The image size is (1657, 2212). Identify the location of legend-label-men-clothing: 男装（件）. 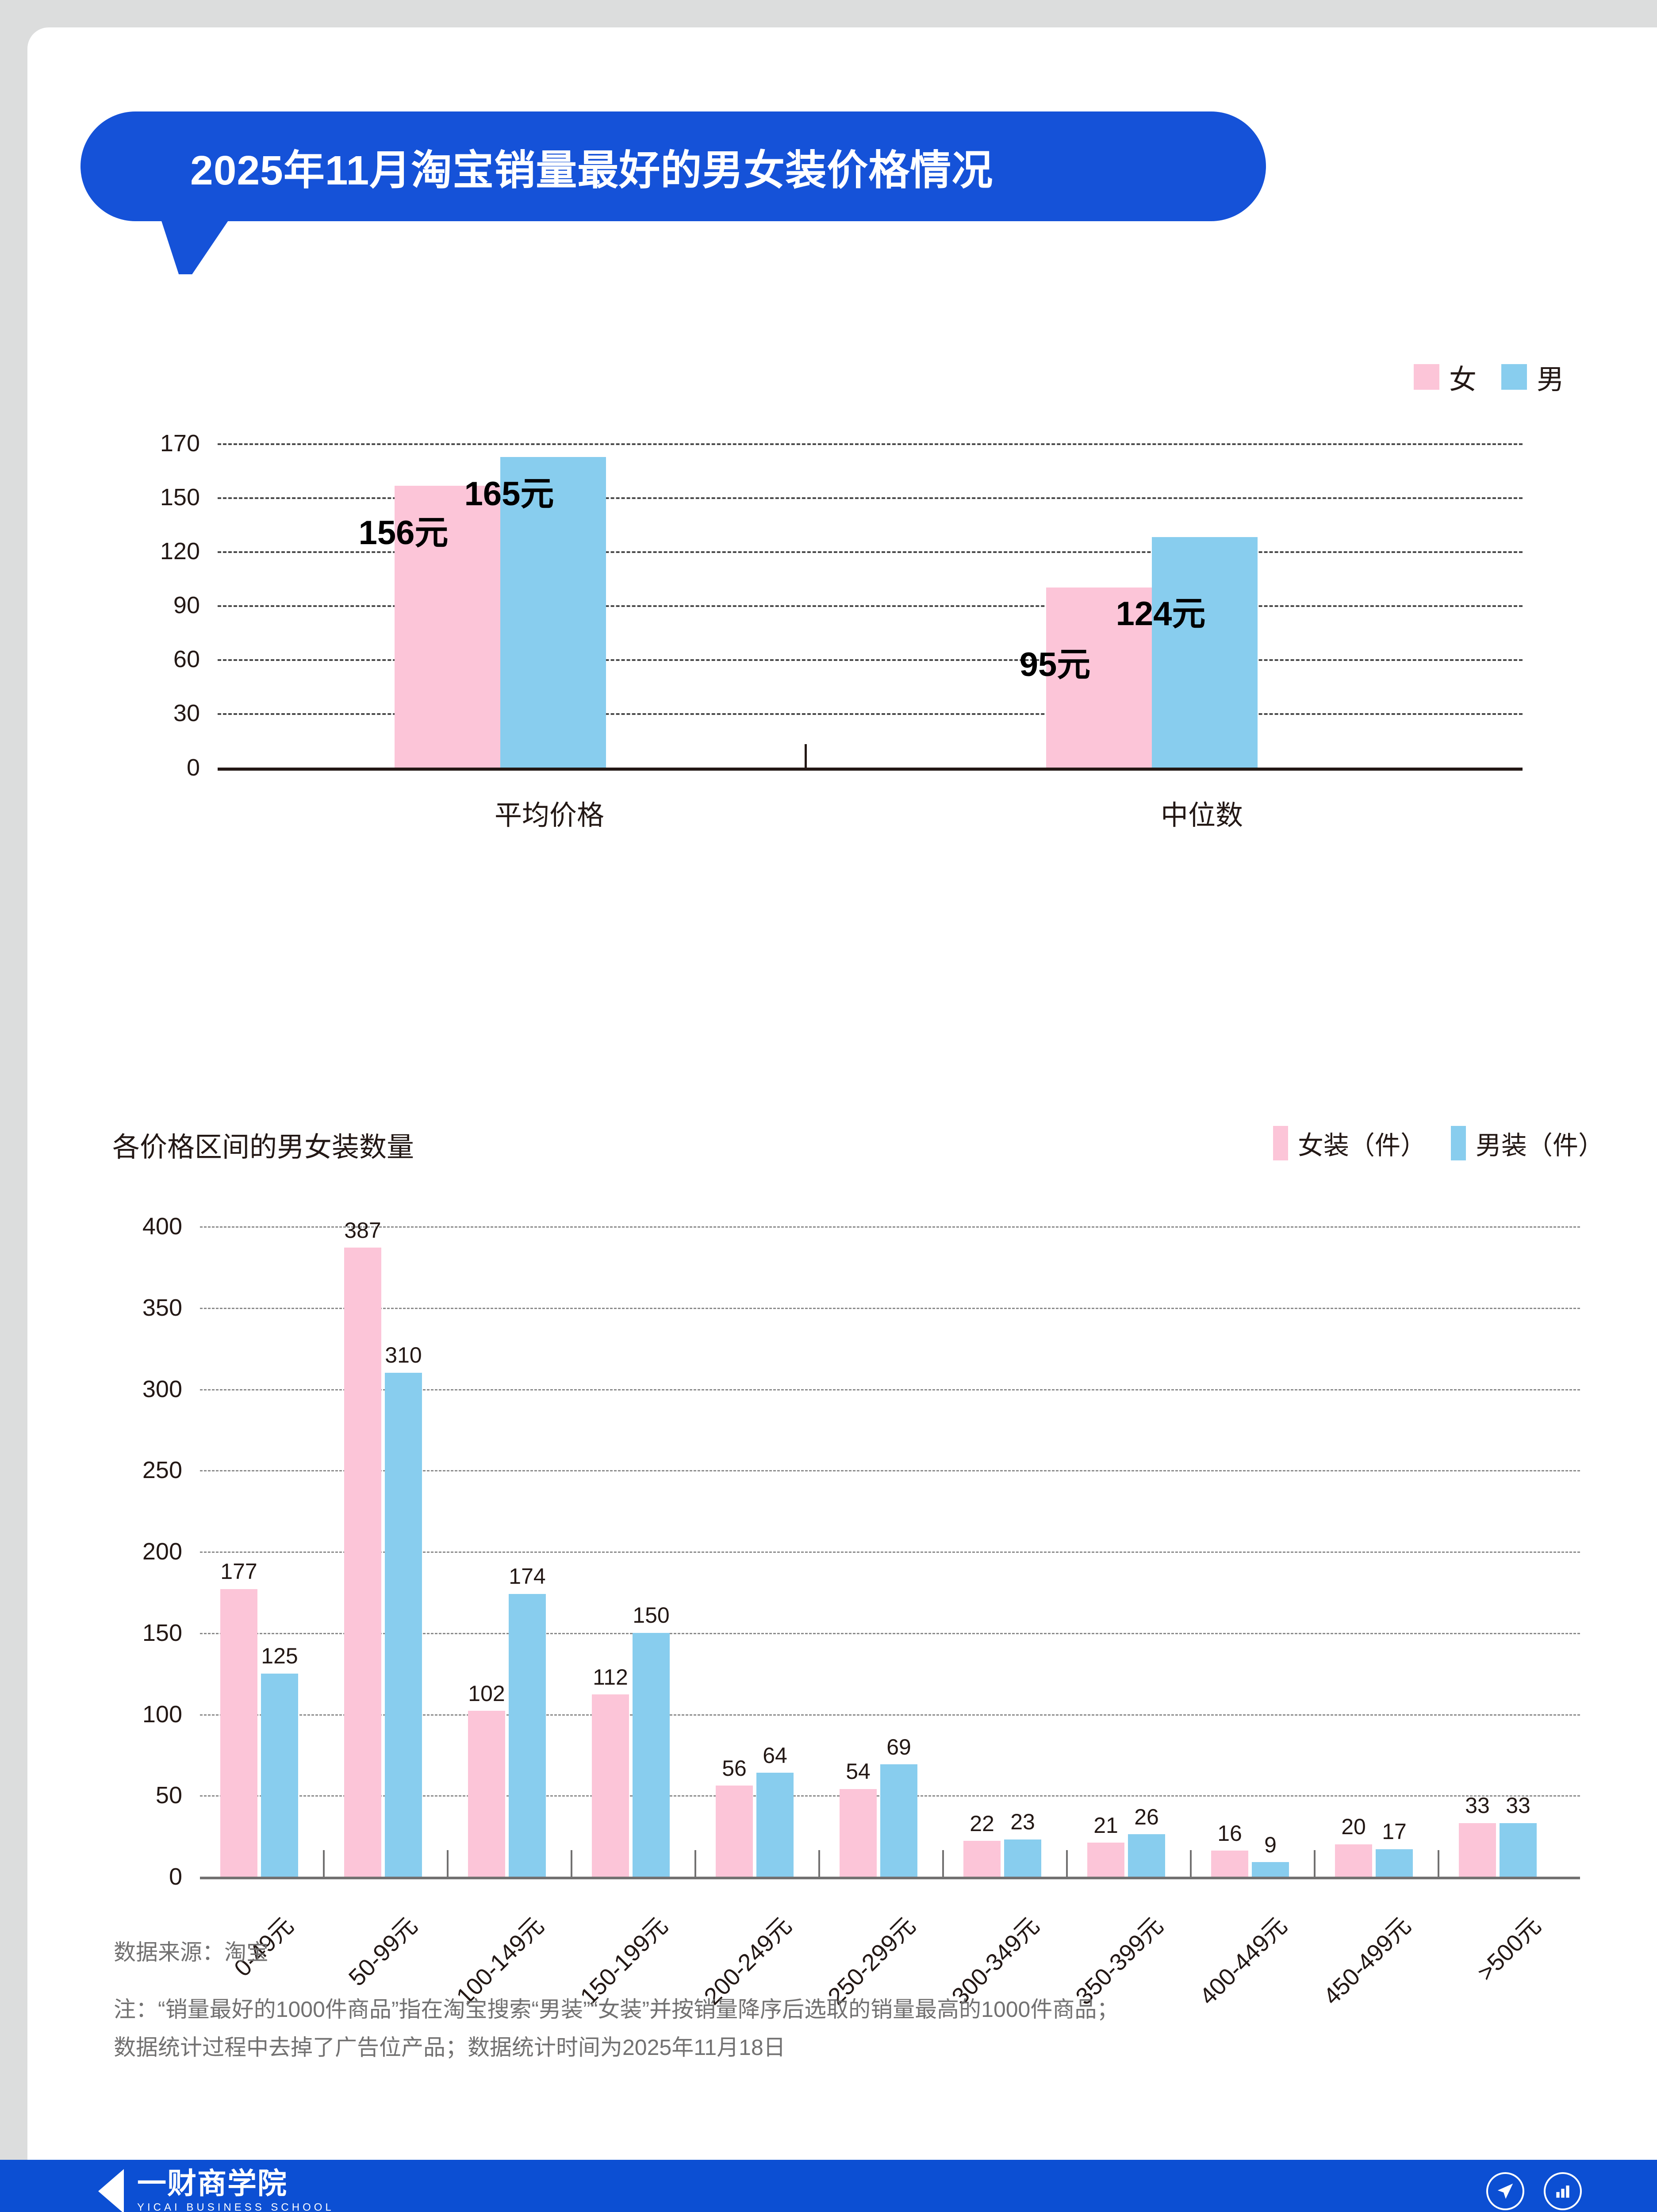
(1539, 1146).